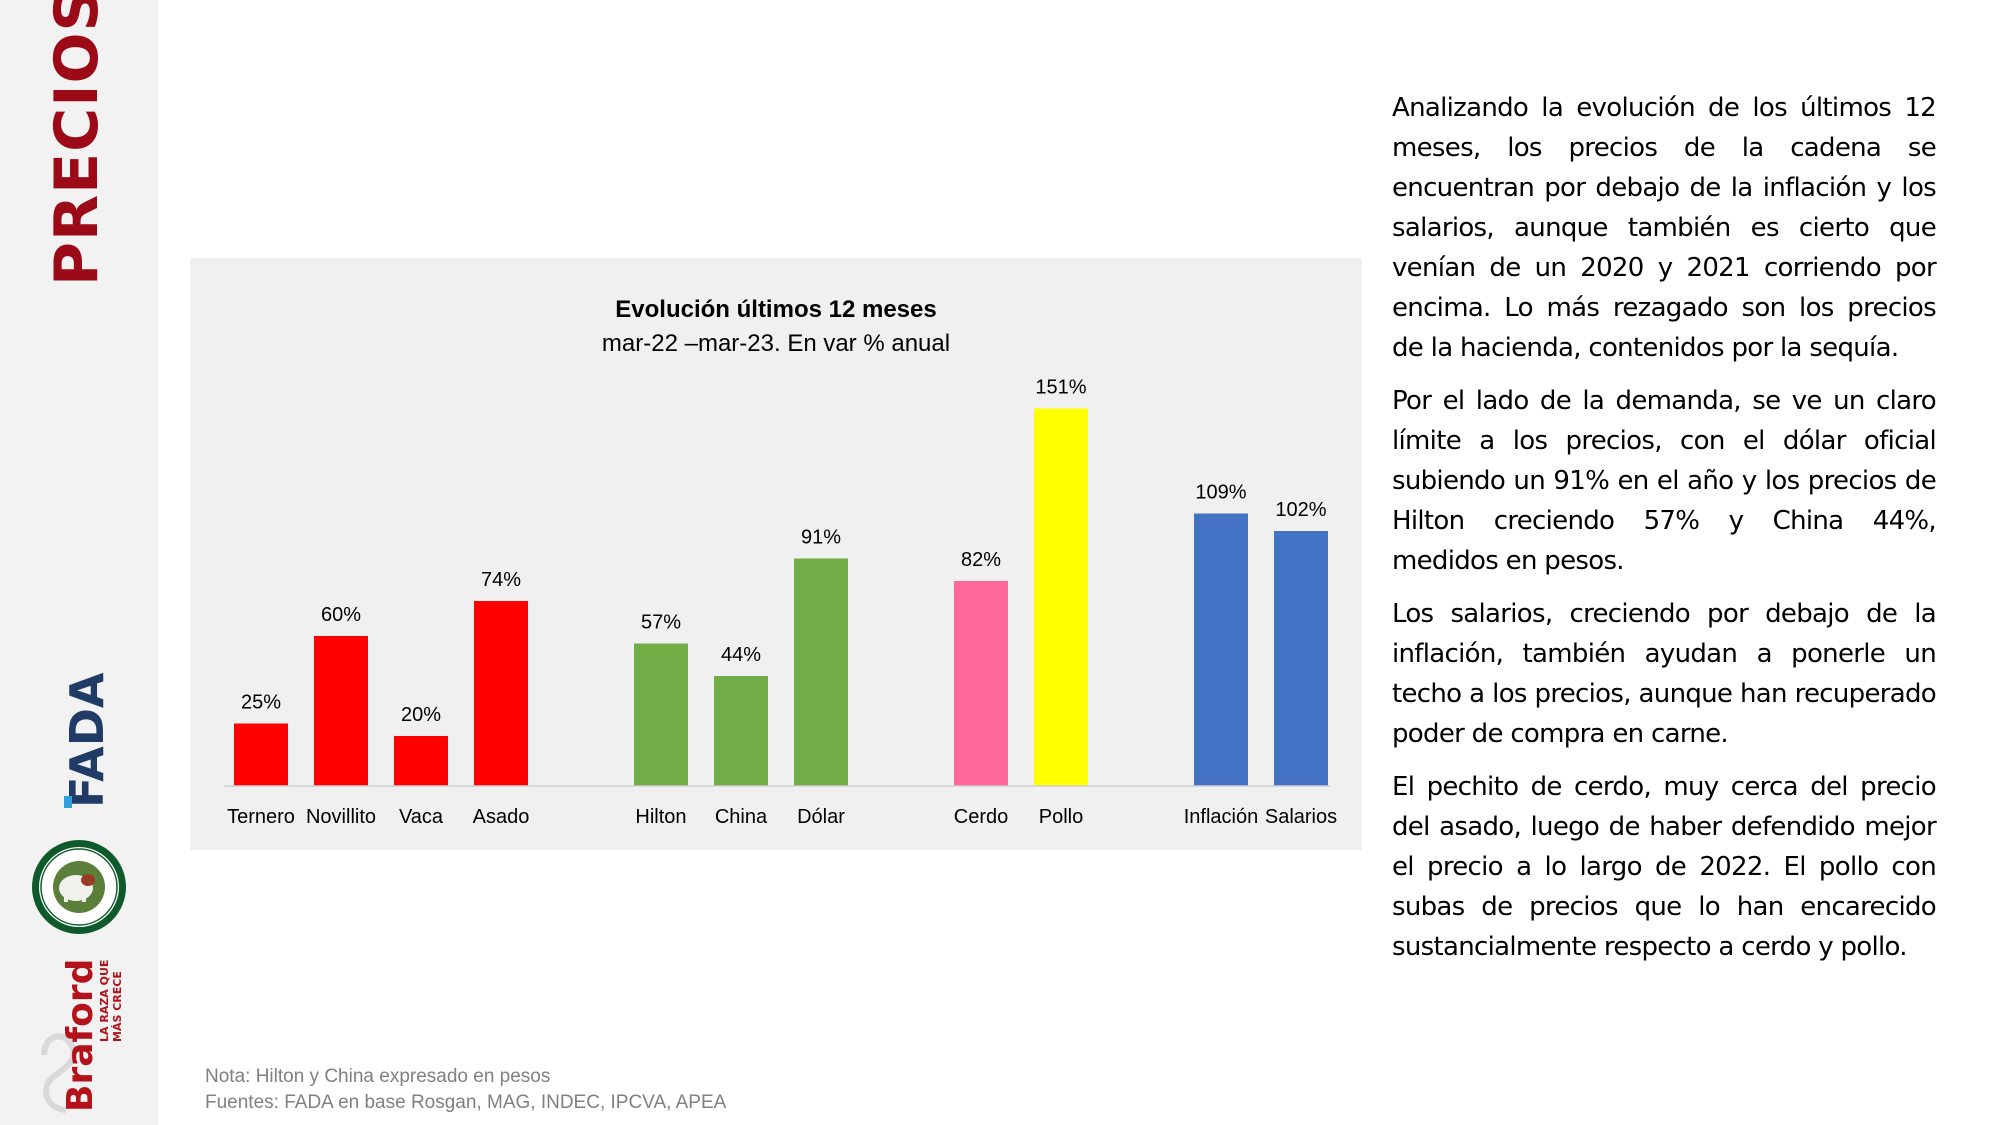  I want to click on value-label-china: 44%, so click(741, 655).